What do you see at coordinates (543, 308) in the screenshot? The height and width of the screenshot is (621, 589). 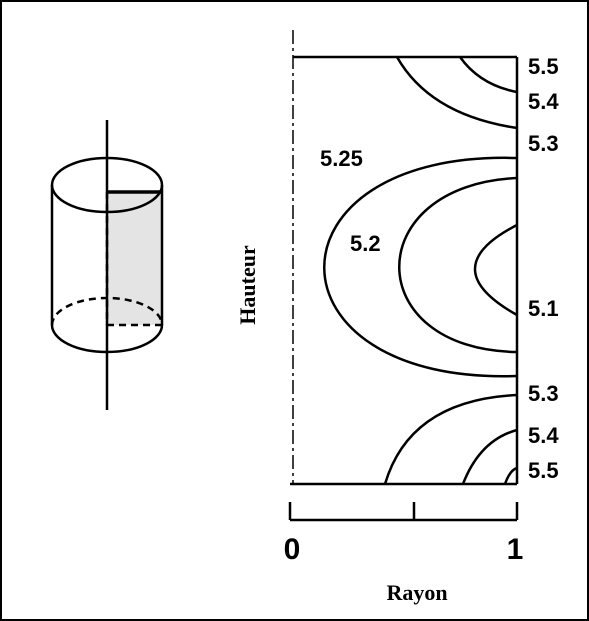 I see `contour-label: 5.1` at bounding box center [543, 308].